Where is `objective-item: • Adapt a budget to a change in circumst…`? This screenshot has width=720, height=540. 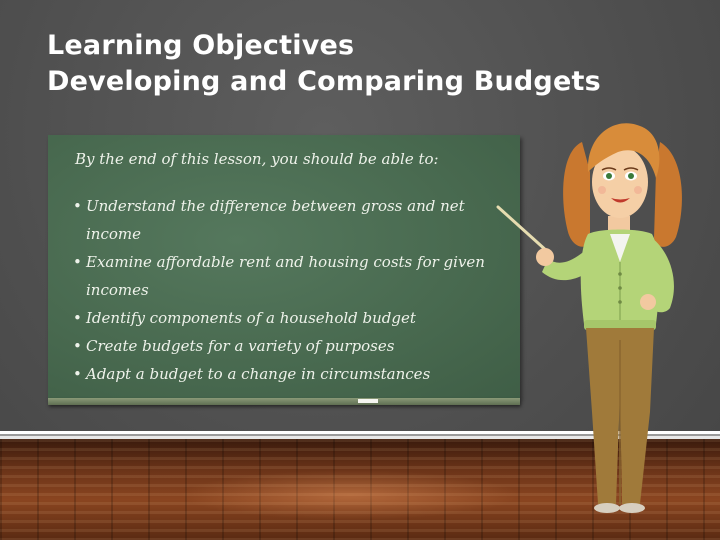
objective-item: • Adapt a budget to a change in circumst… is located at coordinates (294, 374).